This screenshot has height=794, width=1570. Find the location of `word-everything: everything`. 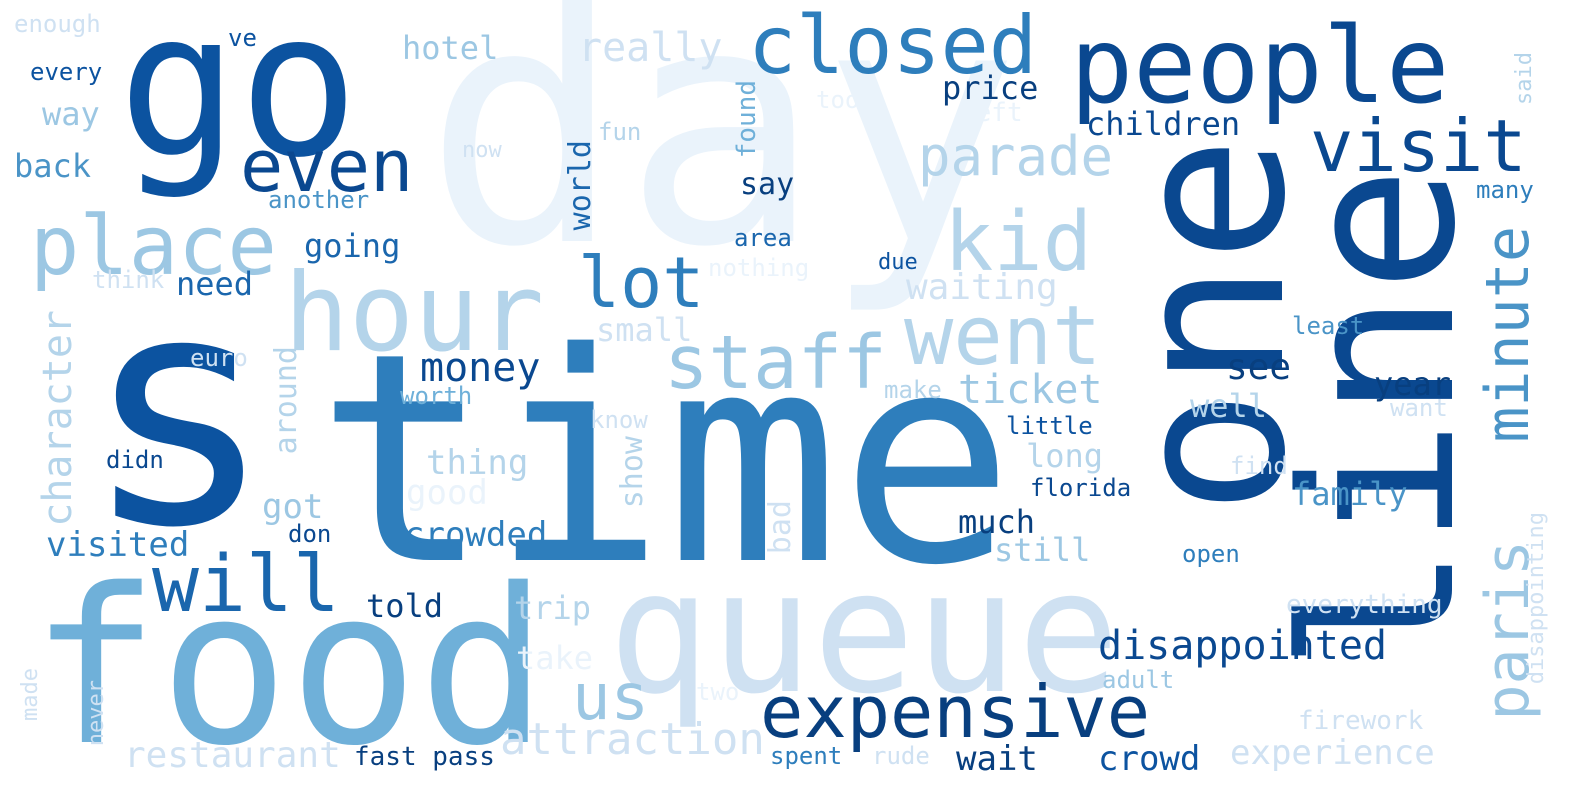

word-everything: everything is located at coordinates (1364, 605).